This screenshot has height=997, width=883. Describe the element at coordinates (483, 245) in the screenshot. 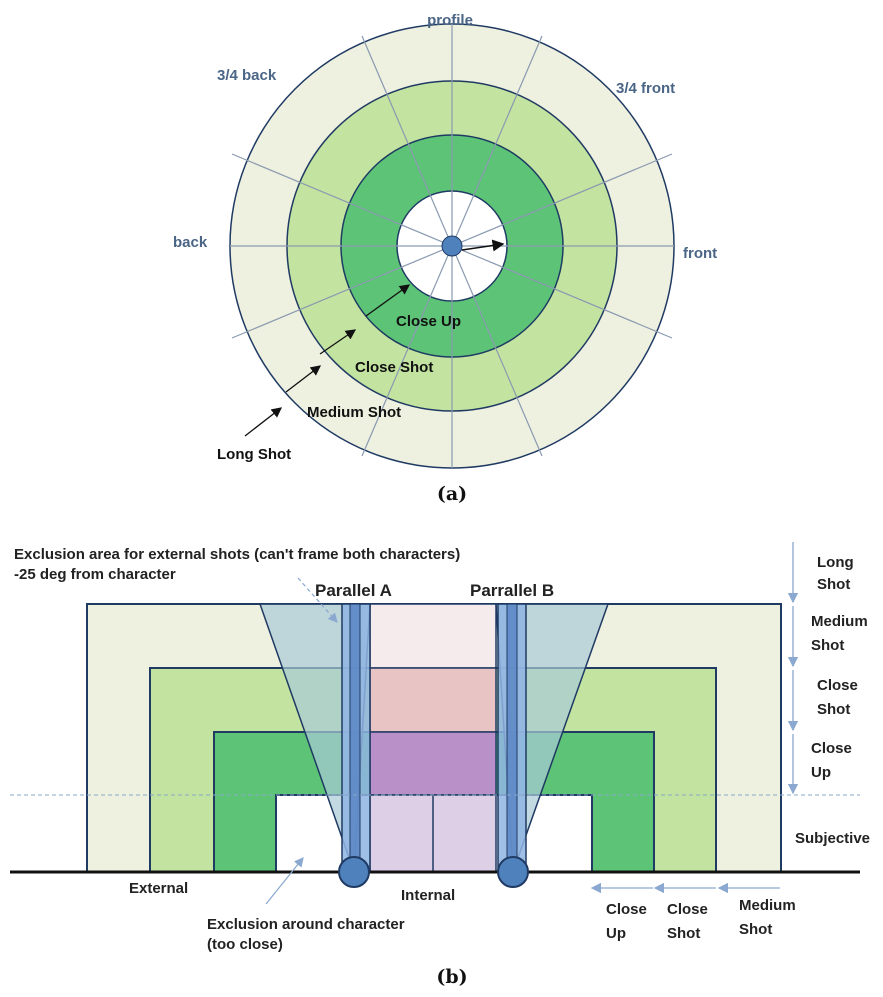

I see `facing-arrow` at that location.